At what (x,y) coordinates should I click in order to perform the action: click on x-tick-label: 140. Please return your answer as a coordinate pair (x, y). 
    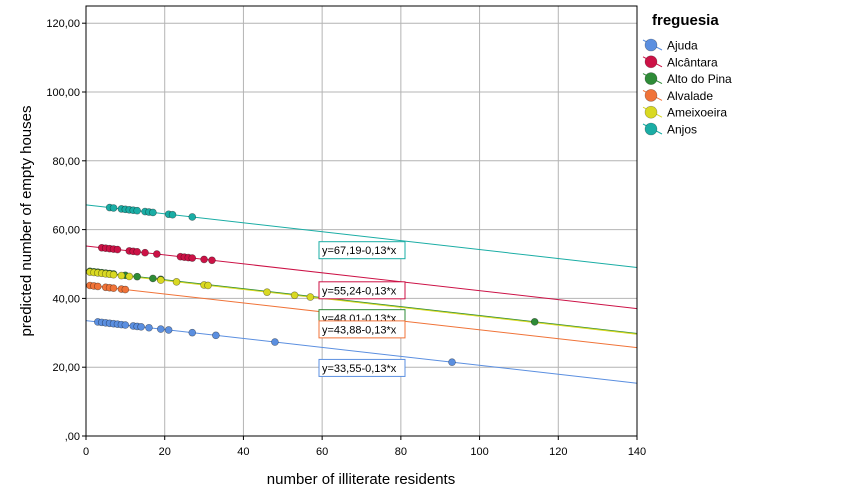
    Looking at the image, I should click on (637, 452).